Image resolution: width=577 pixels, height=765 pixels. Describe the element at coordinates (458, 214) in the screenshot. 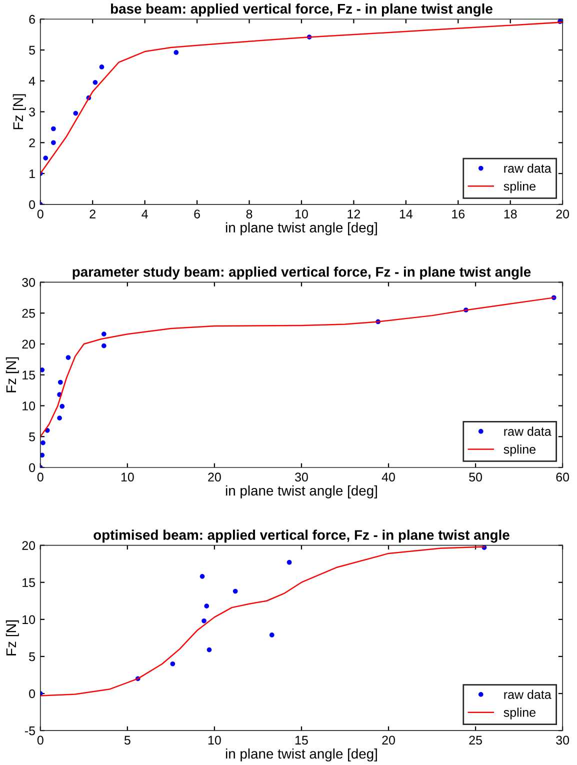

I see `x-tick-label: 16` at that location.